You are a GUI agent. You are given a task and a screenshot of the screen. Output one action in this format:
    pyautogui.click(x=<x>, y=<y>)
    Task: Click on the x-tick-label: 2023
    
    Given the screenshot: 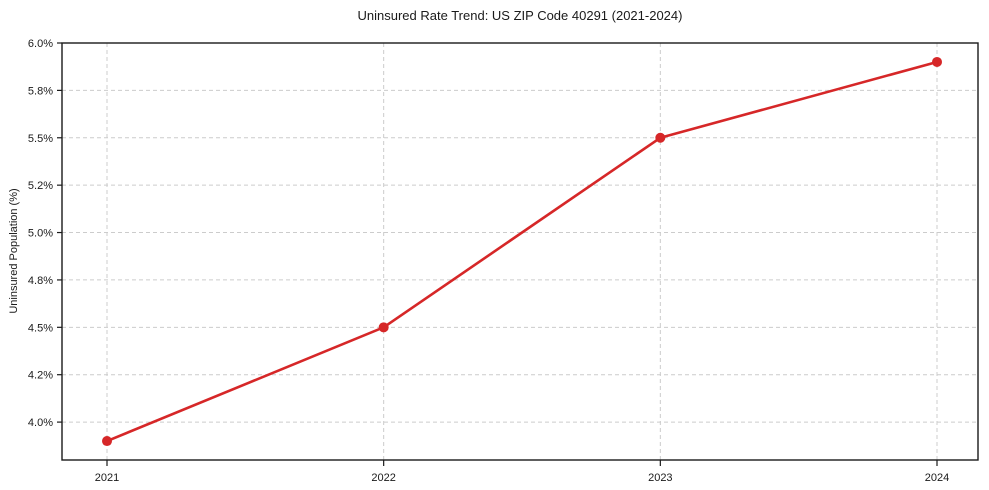 What is the action you would take?
    pyautogui.click(x=660, y=478)
    